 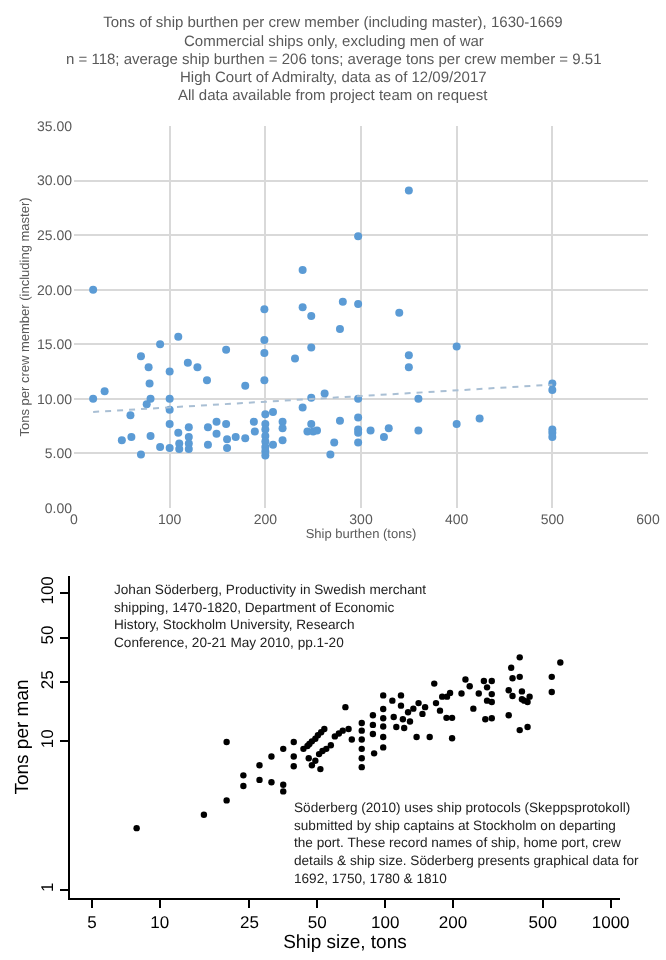 I want to click on y-tick-label: 50, so click(x=47, y=635).